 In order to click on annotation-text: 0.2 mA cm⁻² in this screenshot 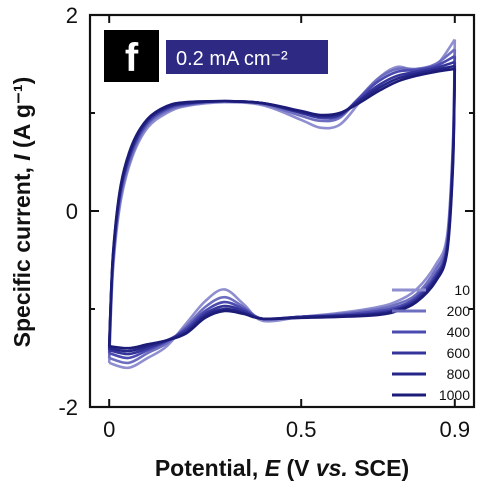, I will do `click(232, 59)`.